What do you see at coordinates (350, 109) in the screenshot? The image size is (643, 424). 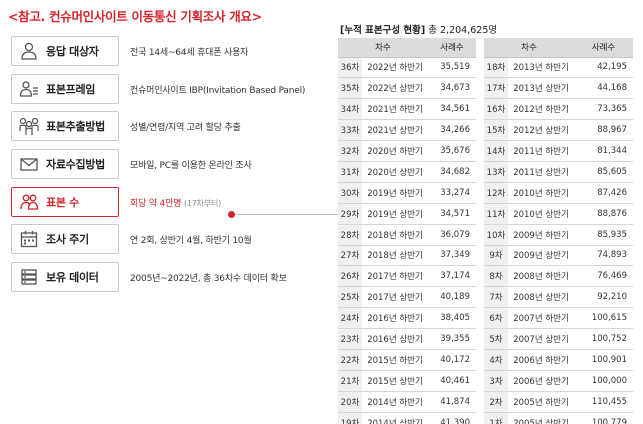 I see `round-cell: 34차` at bounding box center [350, 109].